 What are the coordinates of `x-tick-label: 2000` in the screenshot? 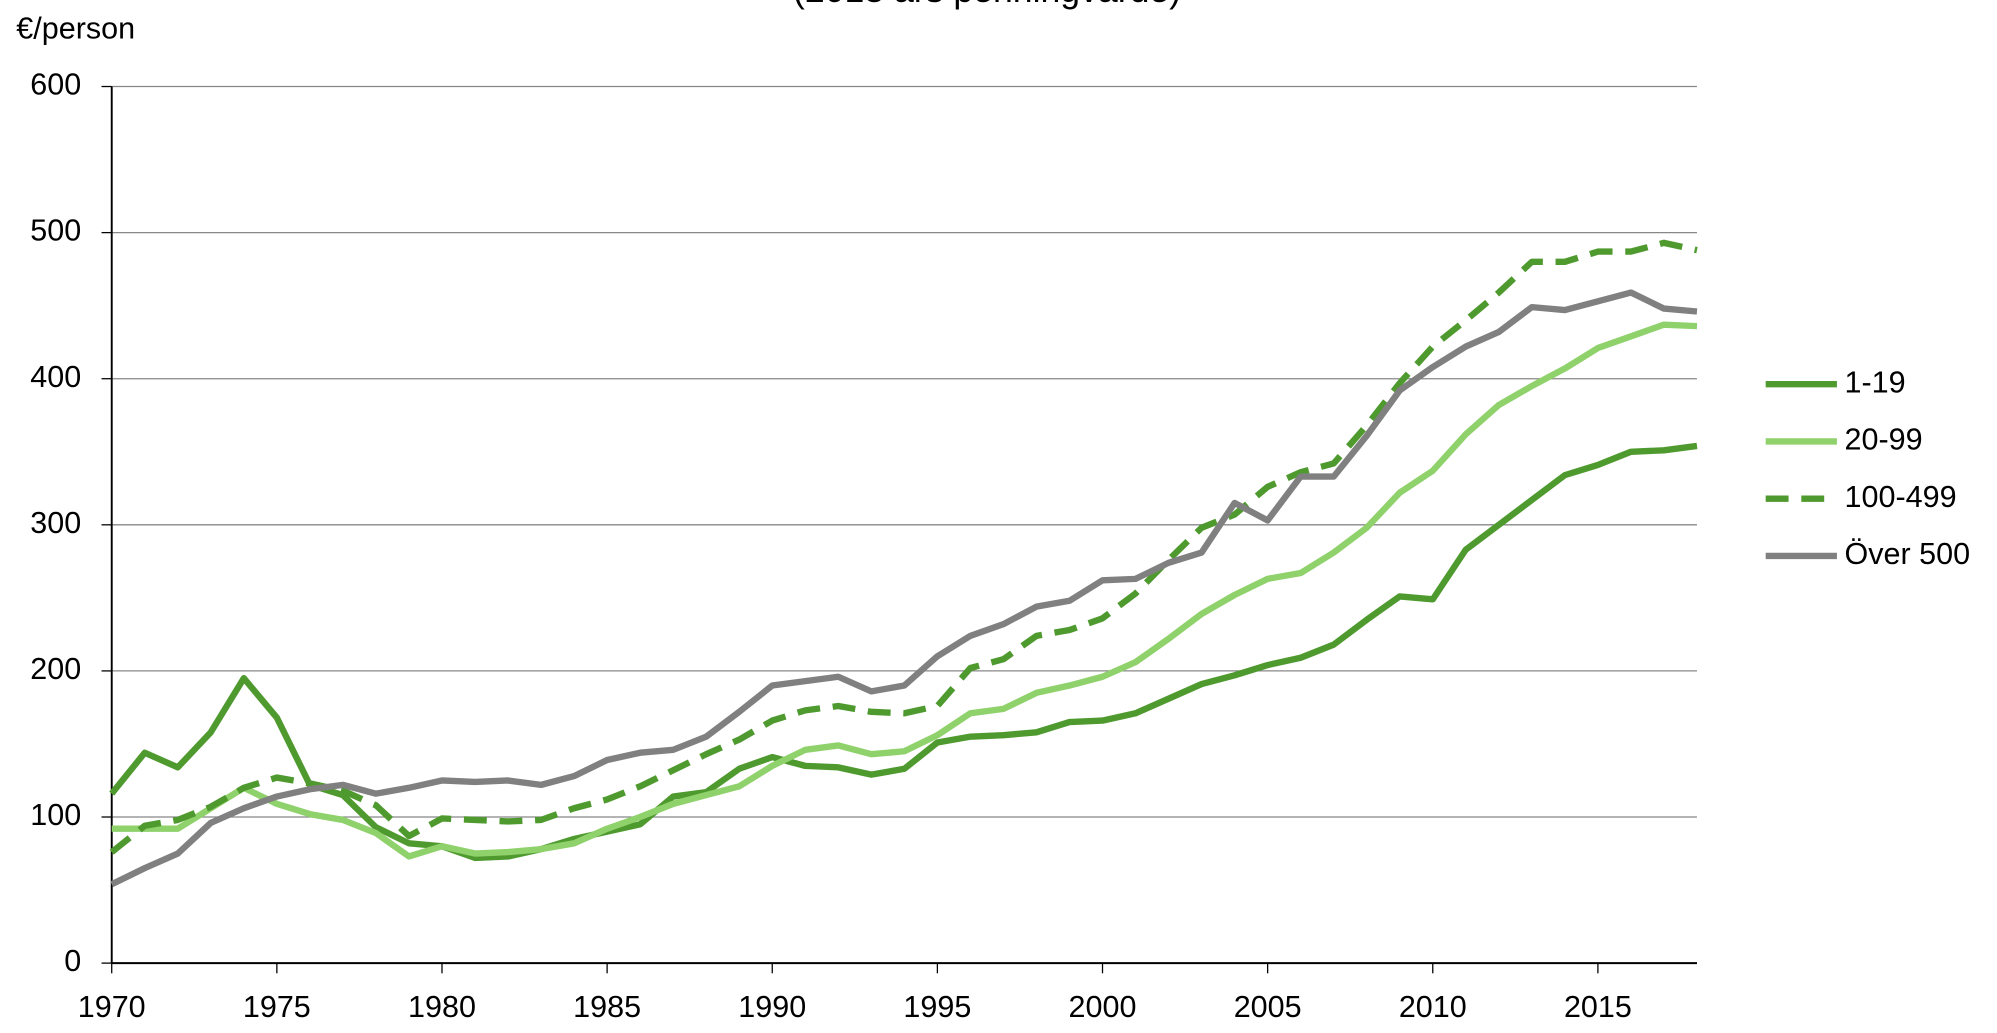 It's located at (1103, 1007).